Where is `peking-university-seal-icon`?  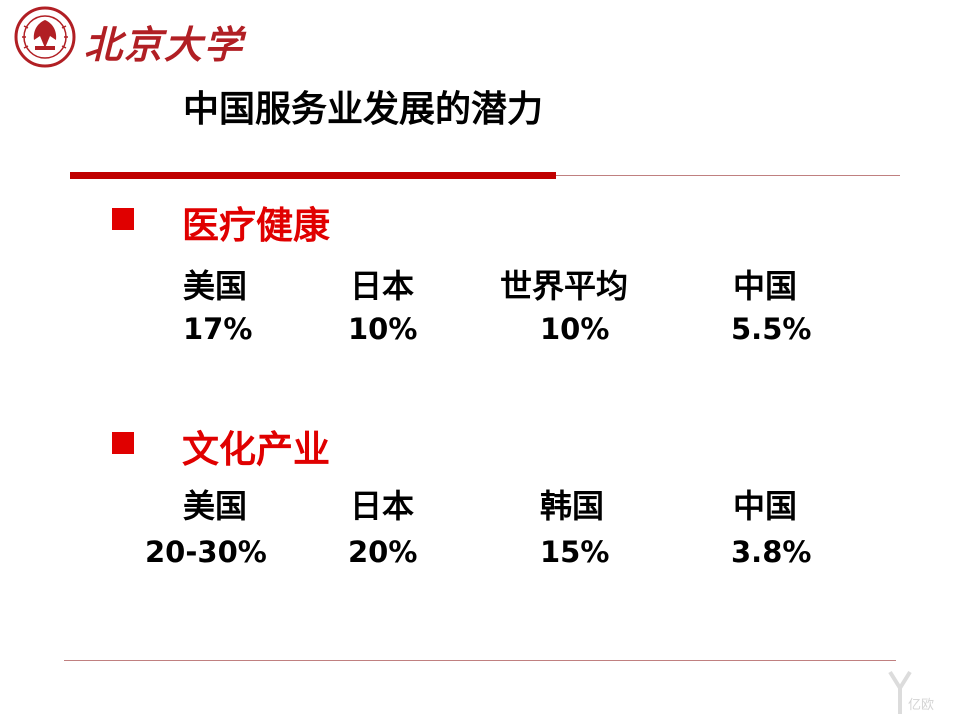
peking-university-seal-icon is located at coordinates (45, 37).